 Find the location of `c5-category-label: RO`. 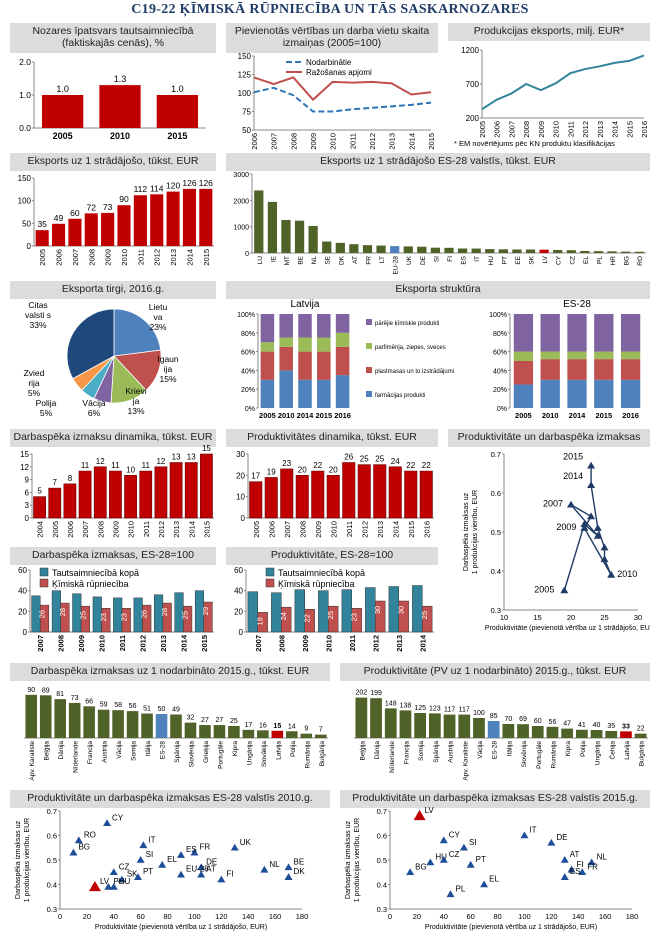

c5-category-label: RO is located at coordinates (640, 261).